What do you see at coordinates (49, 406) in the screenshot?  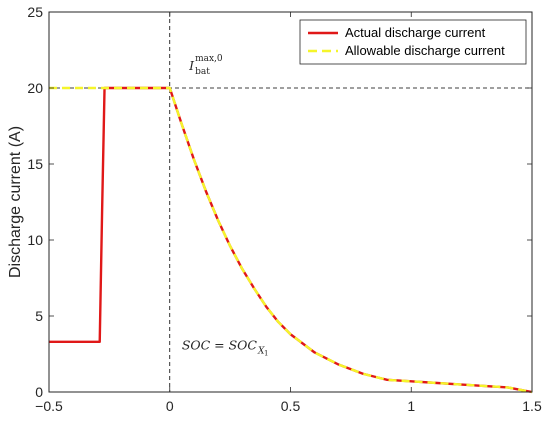 I see `x-tick-label: −0.5` at bounding box center [49, 406].